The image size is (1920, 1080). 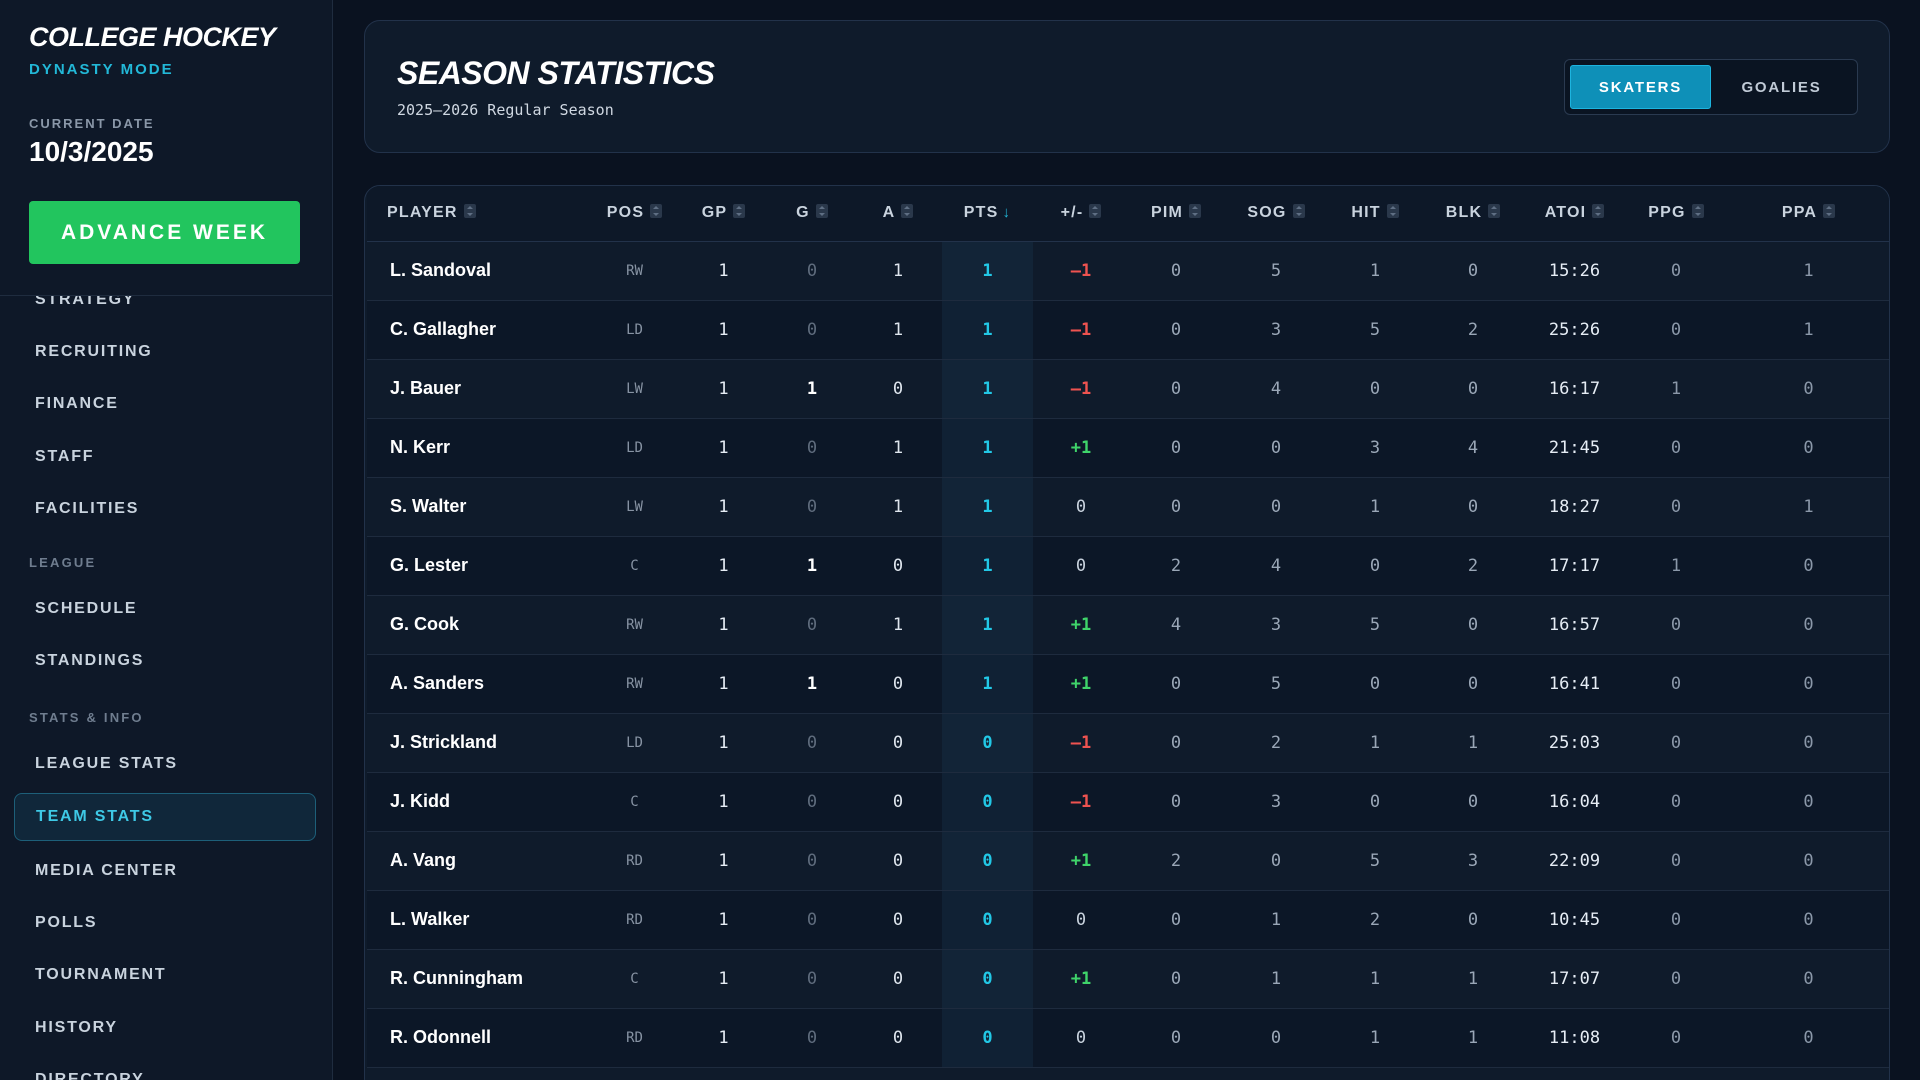 What do you see at coordinates (1072, 213) in the screenshot?
I see `column-header-label: +/-` at bounding box center [1072, 213].